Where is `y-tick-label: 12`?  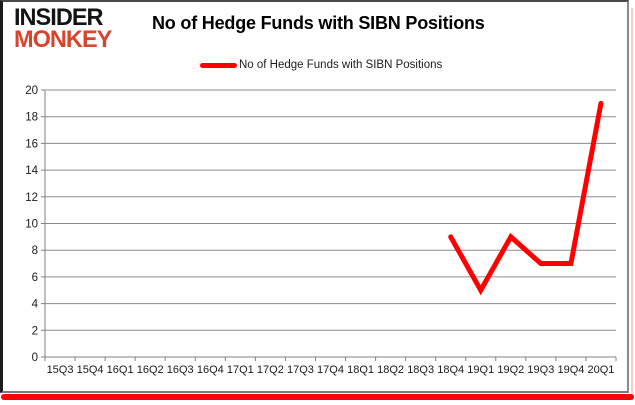 y-tick-label: 12 is located at coordinates (31, 198).